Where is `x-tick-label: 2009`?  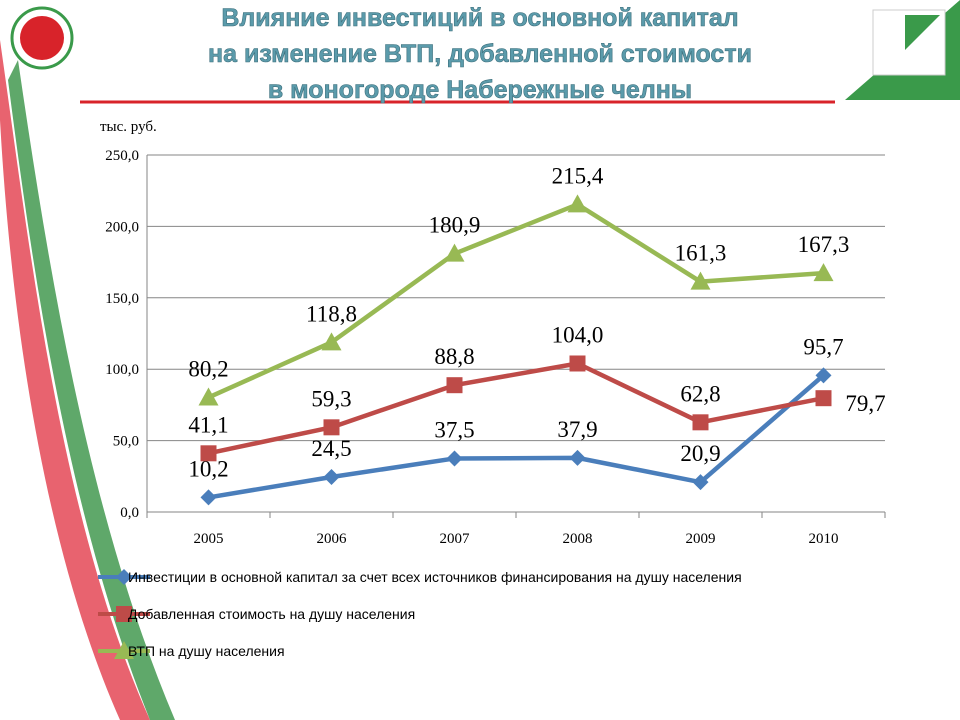
x-tick-label: 2009 is located at coordinates (701, 539).